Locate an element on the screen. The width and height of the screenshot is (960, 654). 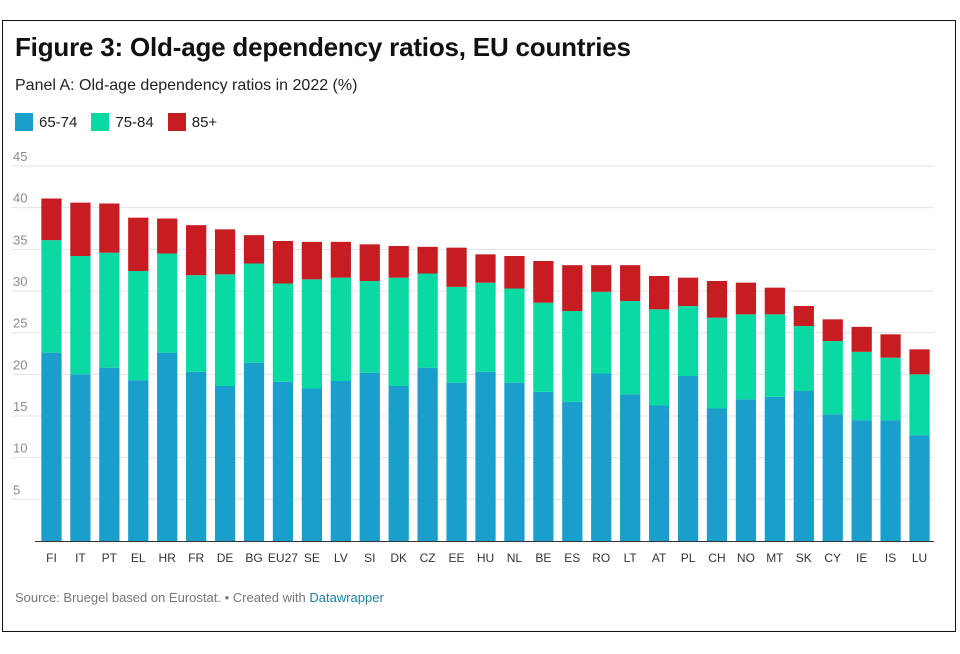
x-tick-label-dk: DK is located at coordinates (398, 558).